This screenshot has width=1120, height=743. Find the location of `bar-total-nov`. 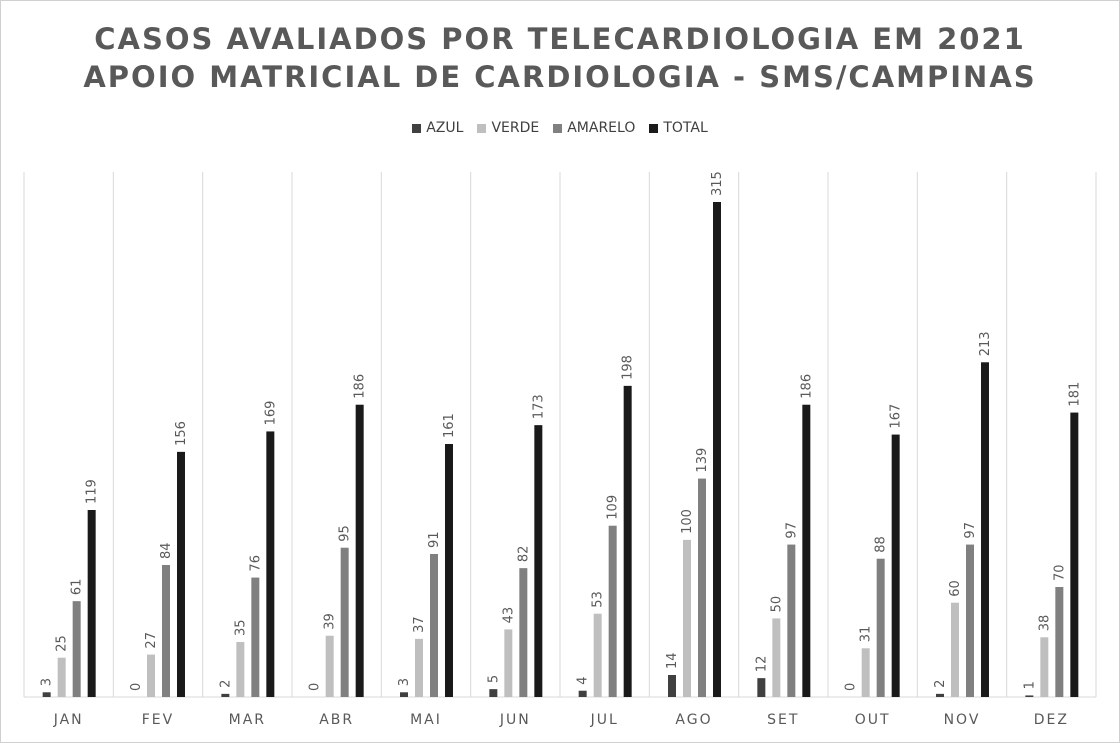

bar-total-nov is located at coordinates (985, 529).